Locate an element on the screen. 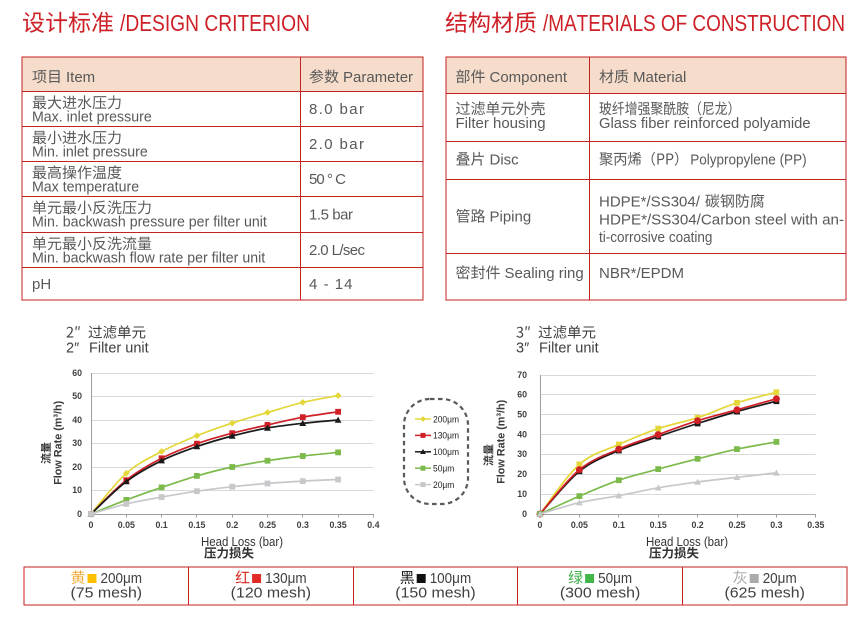 The width and height of the screenshot is (863, 624). svg-text: 0.4 is located at coordinates (373, 525).